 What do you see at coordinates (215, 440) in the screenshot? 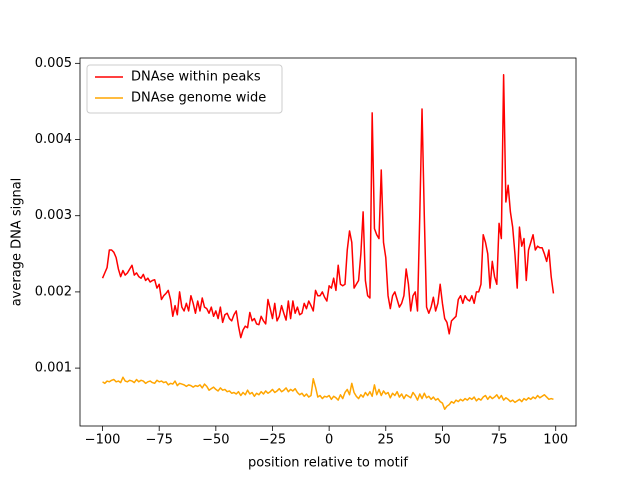
I see `x-tick-label: −50` at bounding box center [215, 440].